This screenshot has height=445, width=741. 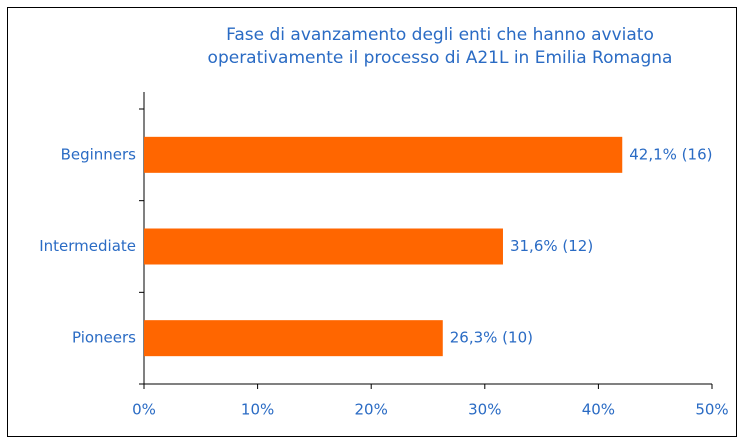 I want to click on y-tick-label: Pioneers, so click(x=104, y=338).